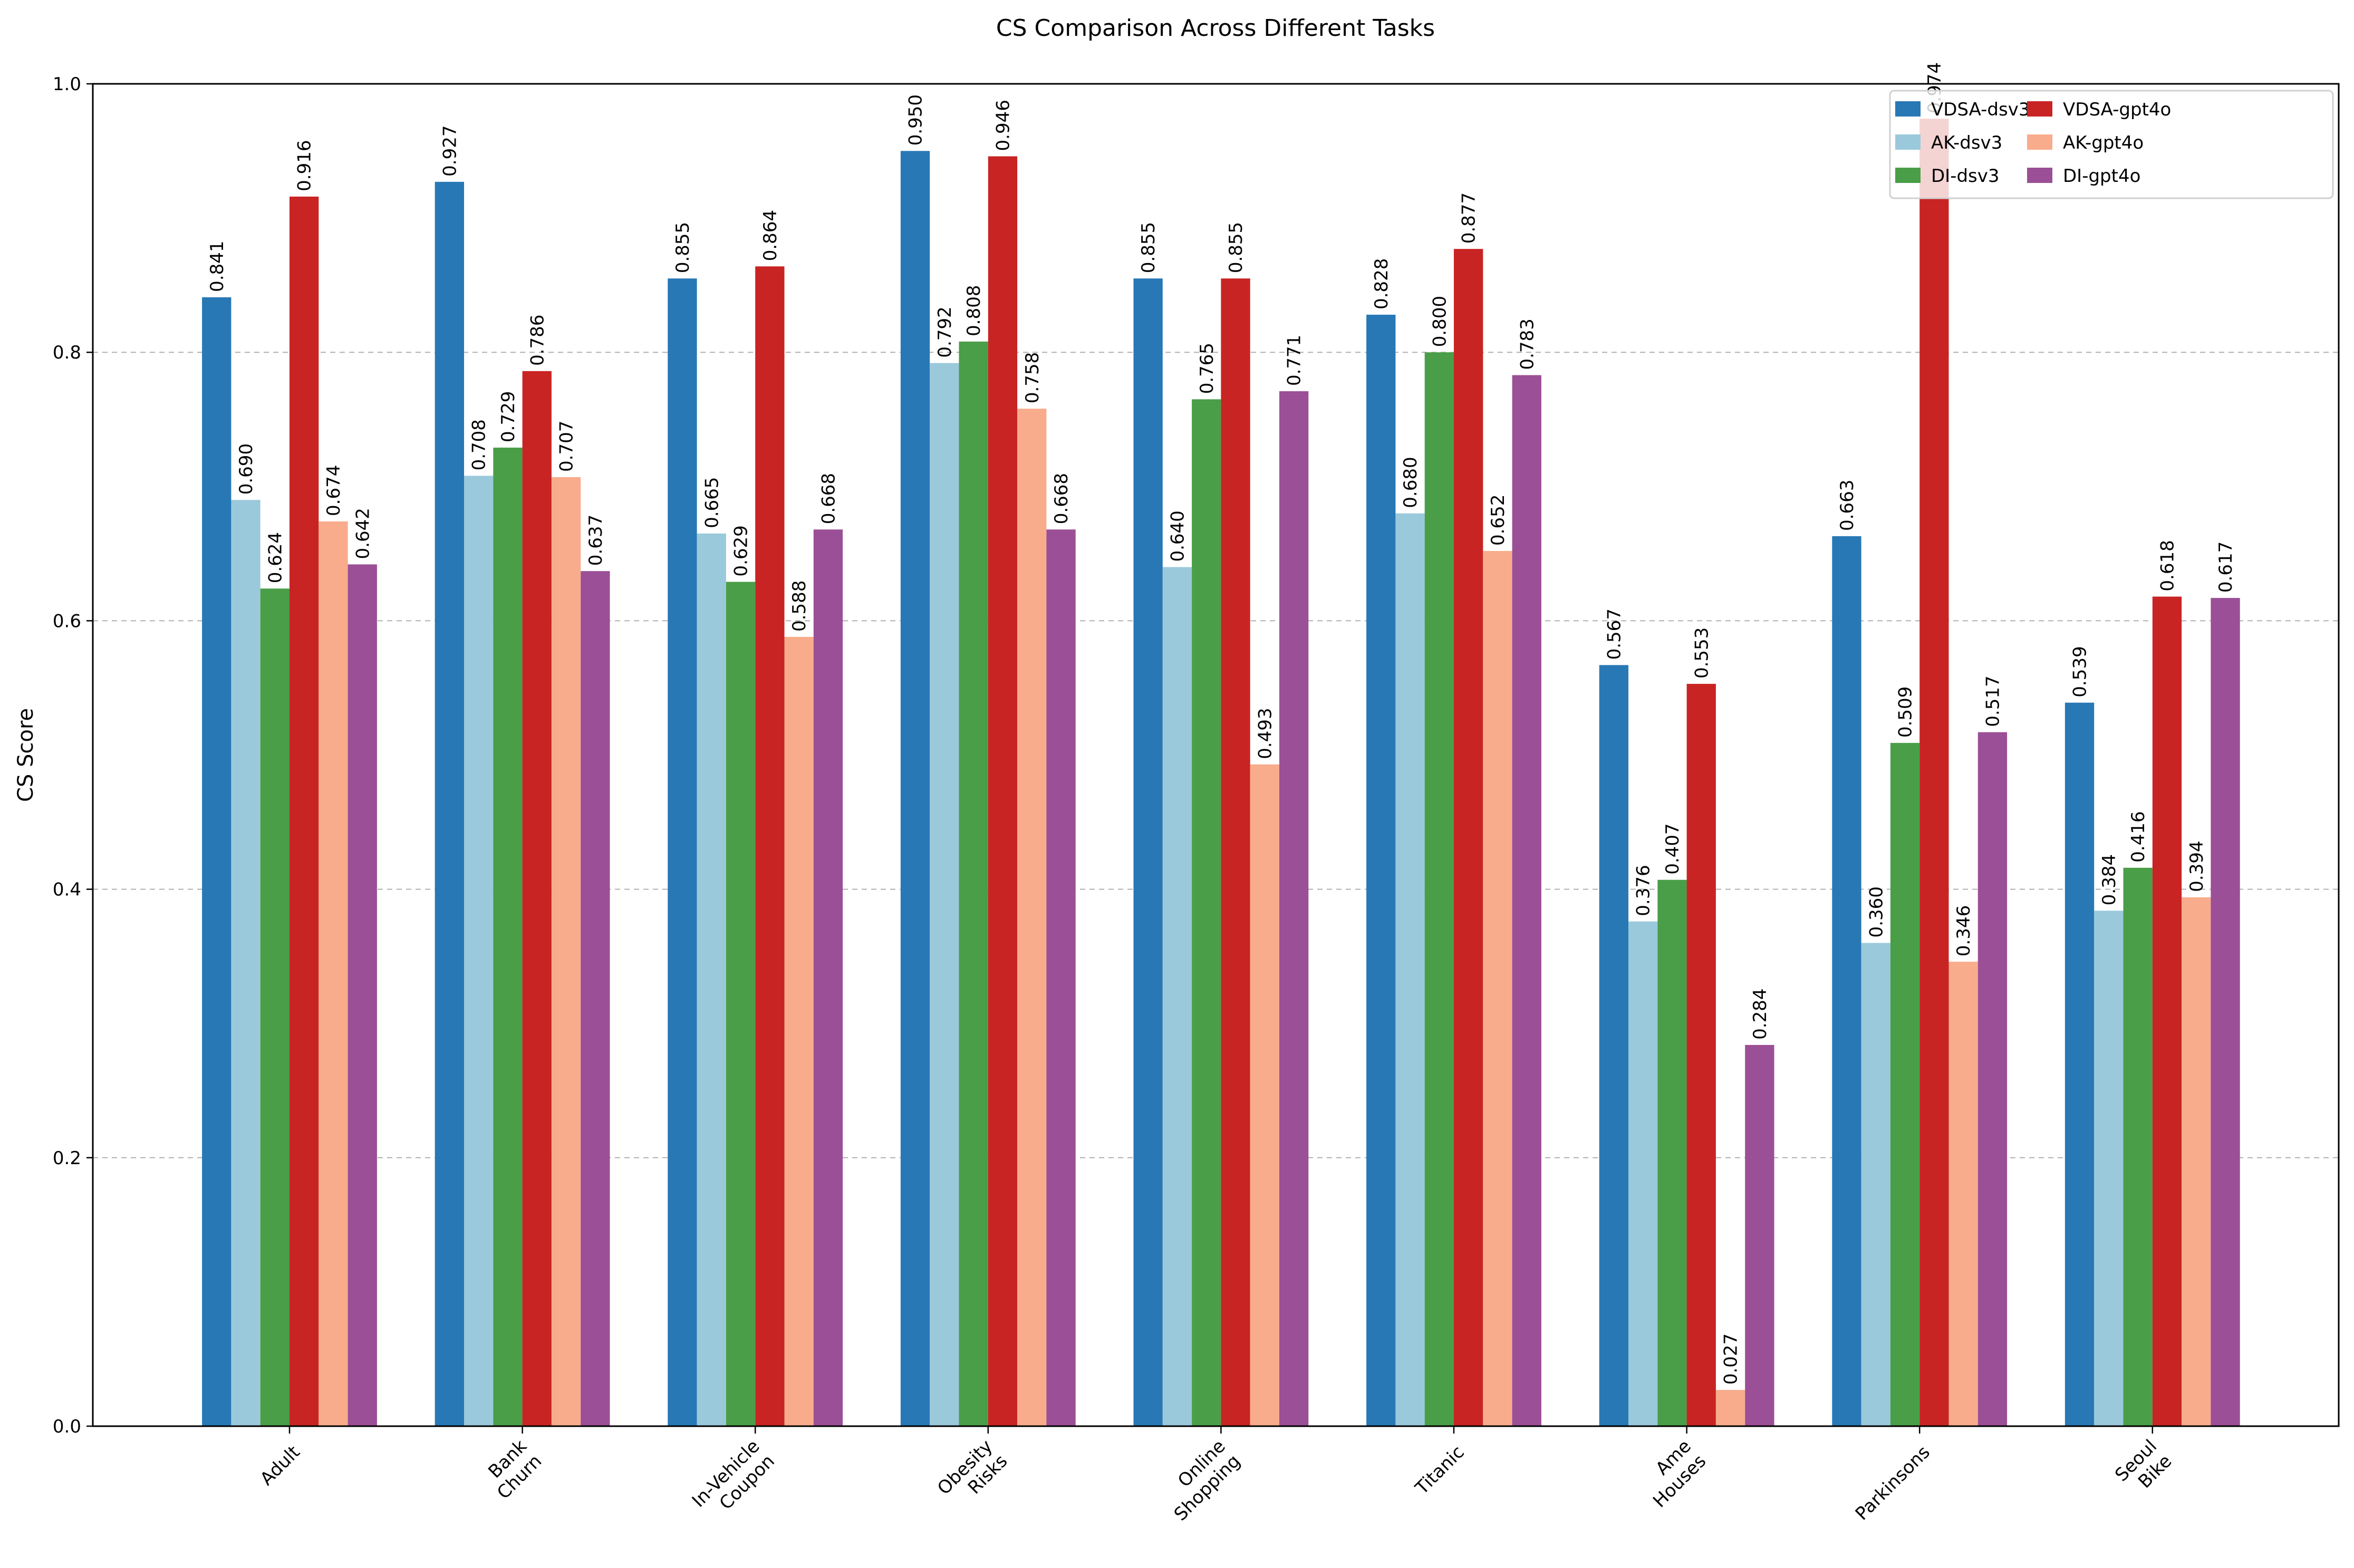  What do you see at coordinates (2040, 142) in the screenshot?
I see `legend-swatch-AK-gpt4o` at bounding box center [2040, 142].